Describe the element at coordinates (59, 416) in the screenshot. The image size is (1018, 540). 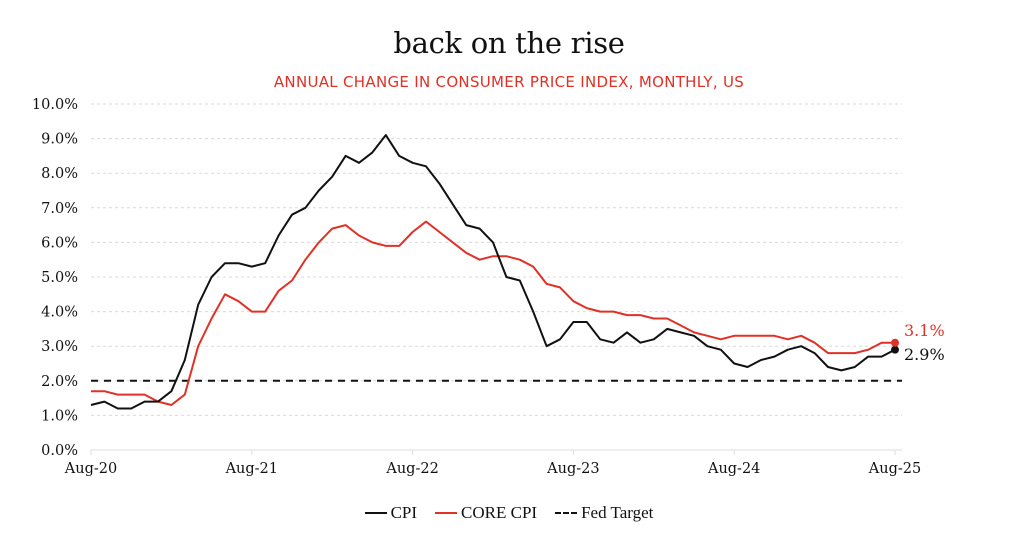
I see `y-tick-label: 1.0%` at that location.